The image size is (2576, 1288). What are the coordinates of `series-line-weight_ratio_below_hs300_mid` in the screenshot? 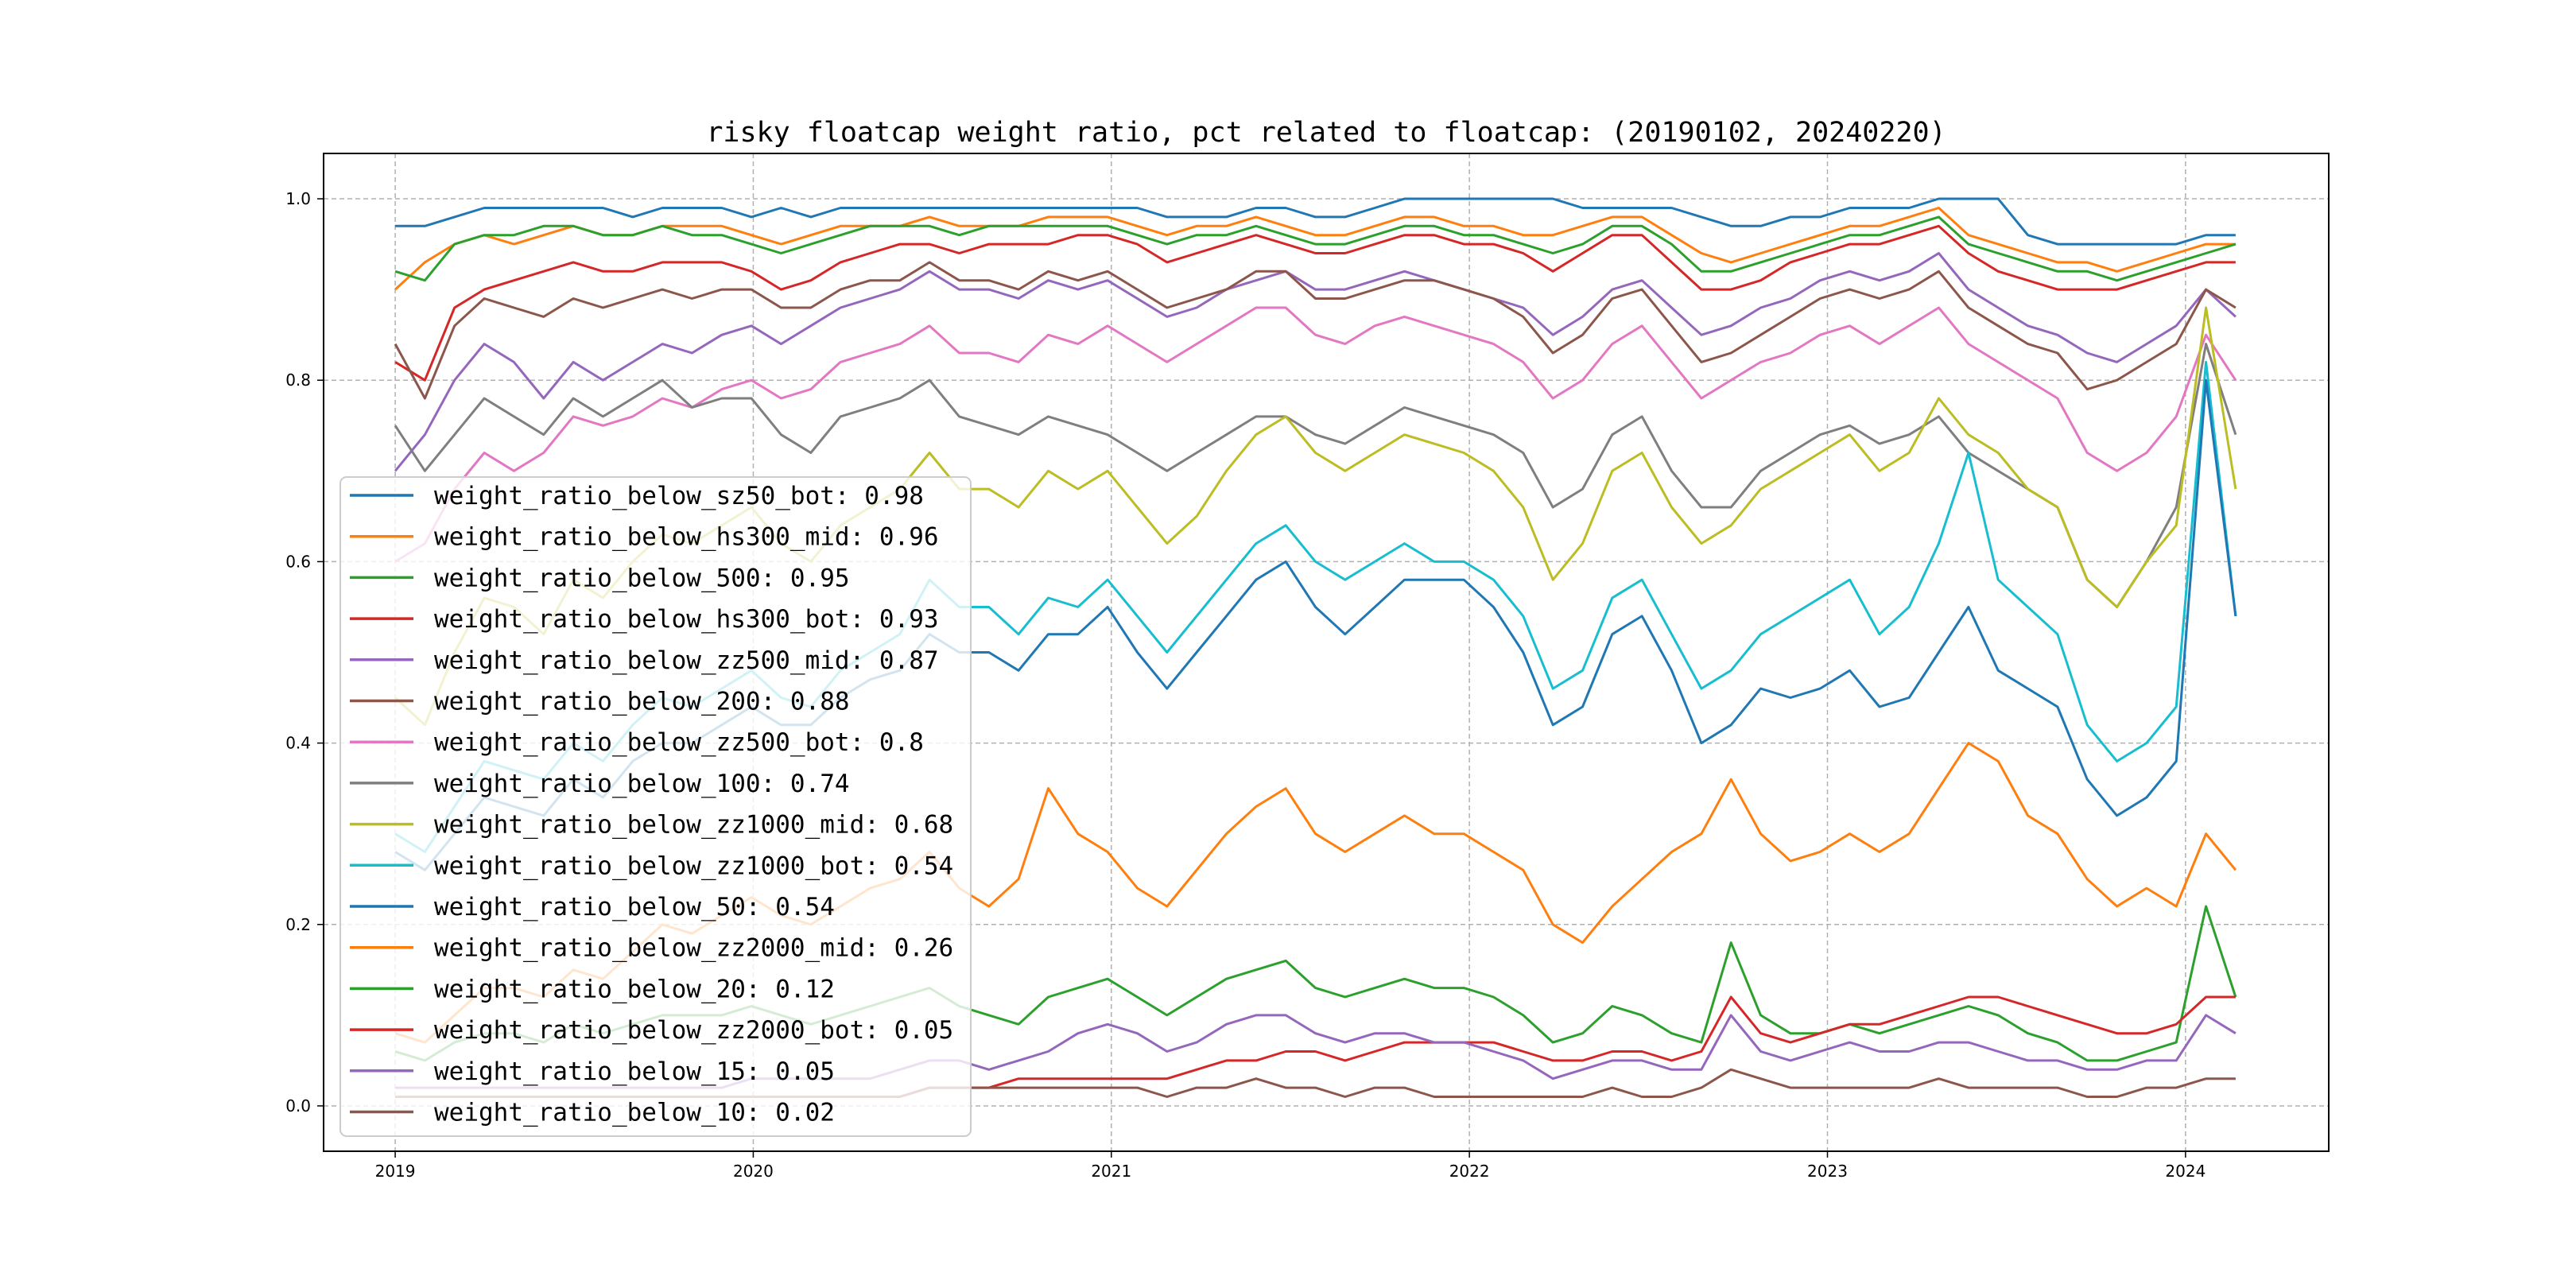 It's located at (1315, 249).